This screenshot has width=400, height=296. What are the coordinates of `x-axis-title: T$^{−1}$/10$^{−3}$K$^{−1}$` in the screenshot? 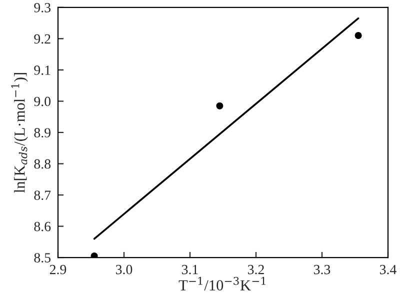 It's located at (222, 283).